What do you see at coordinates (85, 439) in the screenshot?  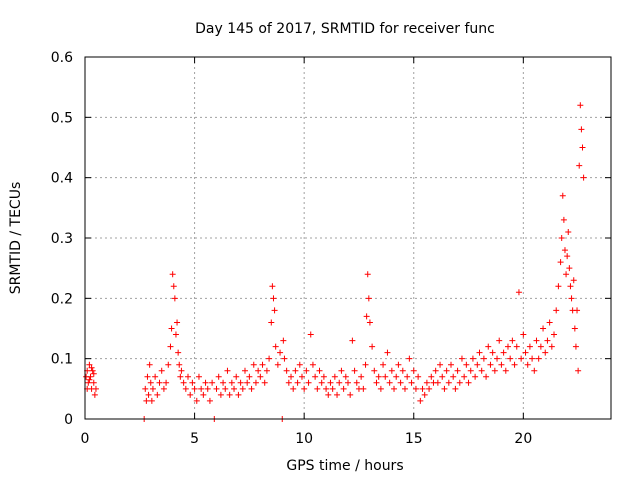 I see `x-tick-label: 0` at bounding box center [85, 439].